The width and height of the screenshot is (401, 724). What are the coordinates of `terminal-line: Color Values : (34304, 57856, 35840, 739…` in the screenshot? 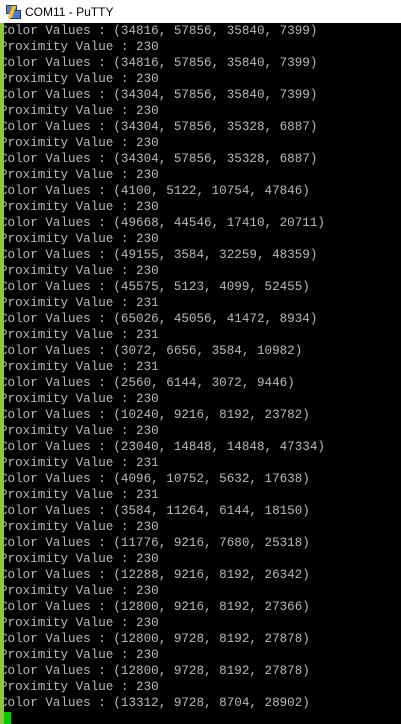 It's located at (161, 95).